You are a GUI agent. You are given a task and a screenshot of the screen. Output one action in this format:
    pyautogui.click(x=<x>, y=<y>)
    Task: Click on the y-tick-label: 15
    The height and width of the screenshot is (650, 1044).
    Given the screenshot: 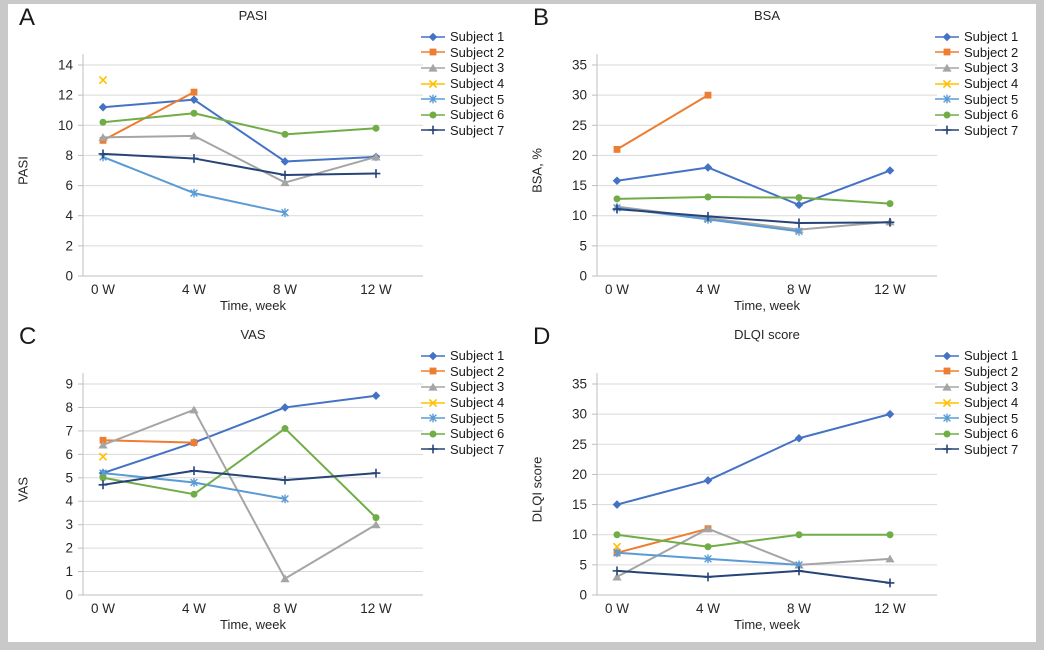 What is the action you would take?
    pyautogui.click(x=579, y=504)
    